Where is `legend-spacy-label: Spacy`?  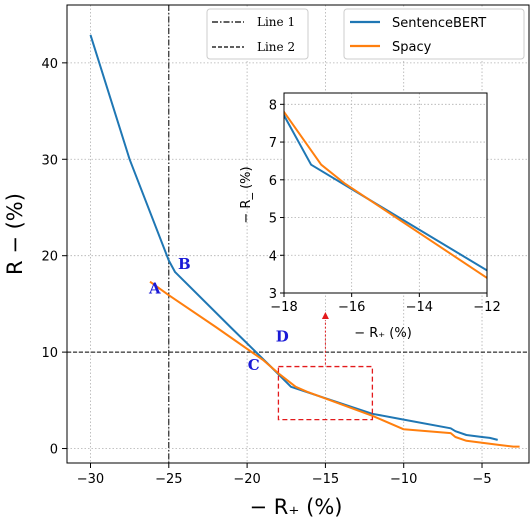
legend-spacy-label: Spacy is located at coordinates (412, 47).